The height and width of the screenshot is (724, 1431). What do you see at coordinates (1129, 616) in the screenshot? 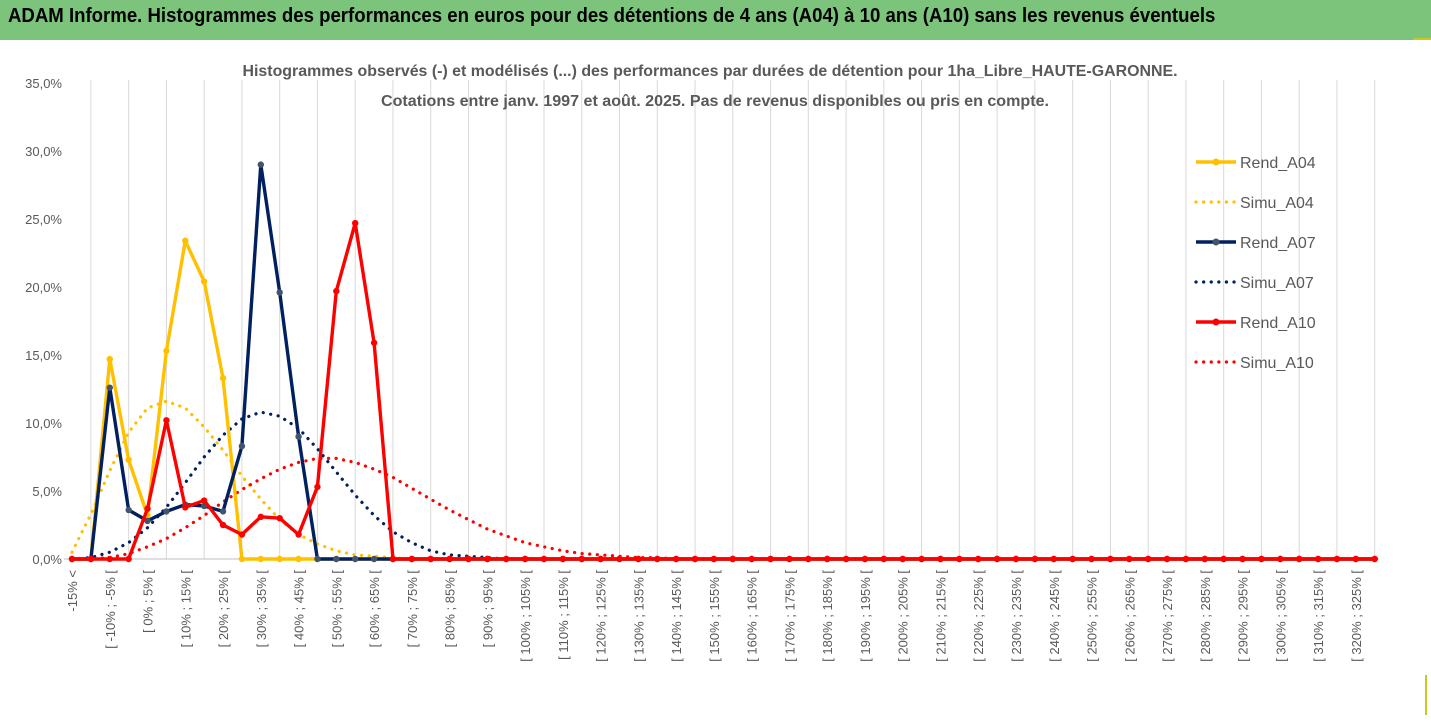
I see `x-tick-label: [ 260% ; 265% [` at bounding box center [1129, 616].